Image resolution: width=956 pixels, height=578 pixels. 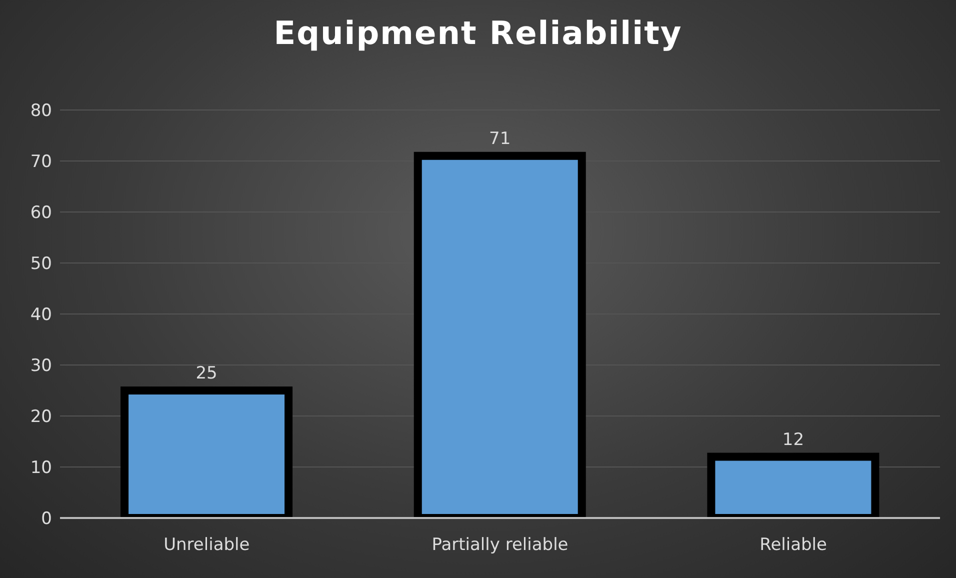 I want to click on data-label: 71, so click(x=500, y=138).